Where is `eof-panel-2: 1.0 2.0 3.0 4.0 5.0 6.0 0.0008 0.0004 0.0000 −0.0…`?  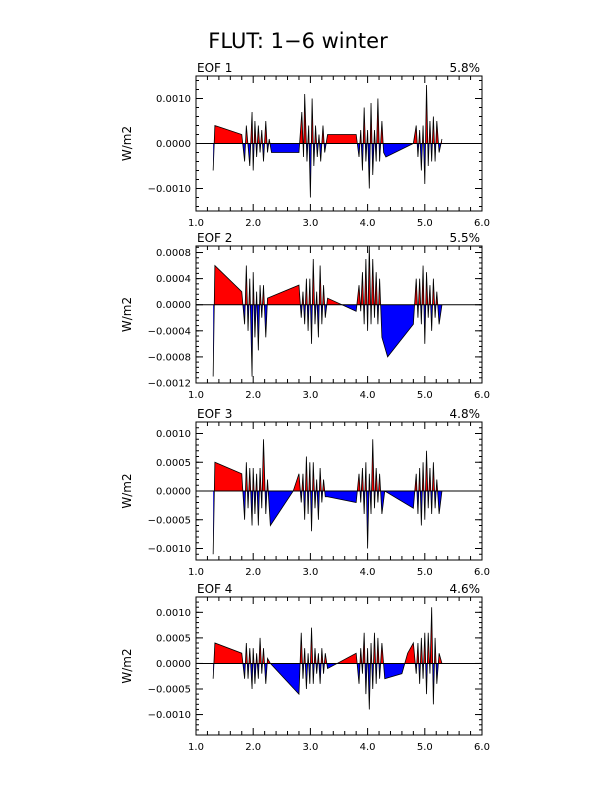
eof-panel-2: 1.0 2.0 3.0 4.0 5.0 6.0 0.0008 0.0004 0.0000 −0.0… is located at coordinates (305, 316).